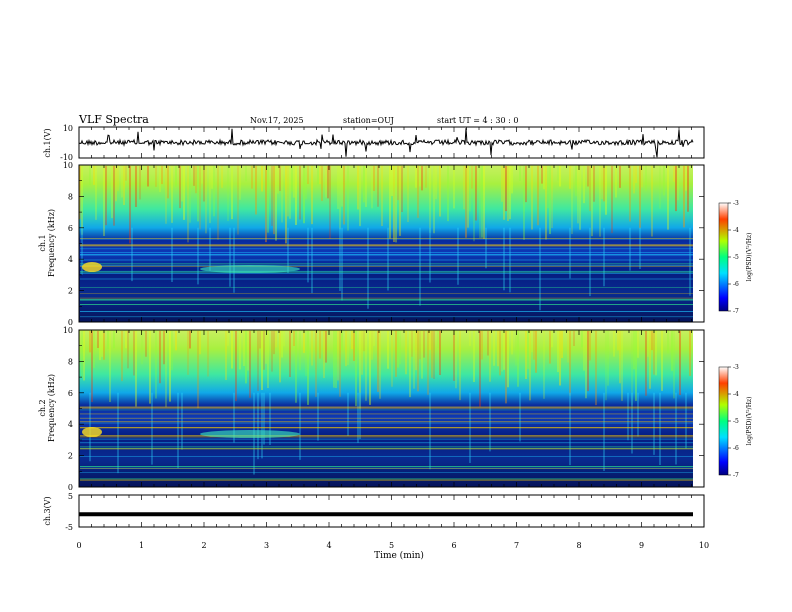 The image size is (792, 612). I want to click on time-tick-label: 8, so click(578, 545).